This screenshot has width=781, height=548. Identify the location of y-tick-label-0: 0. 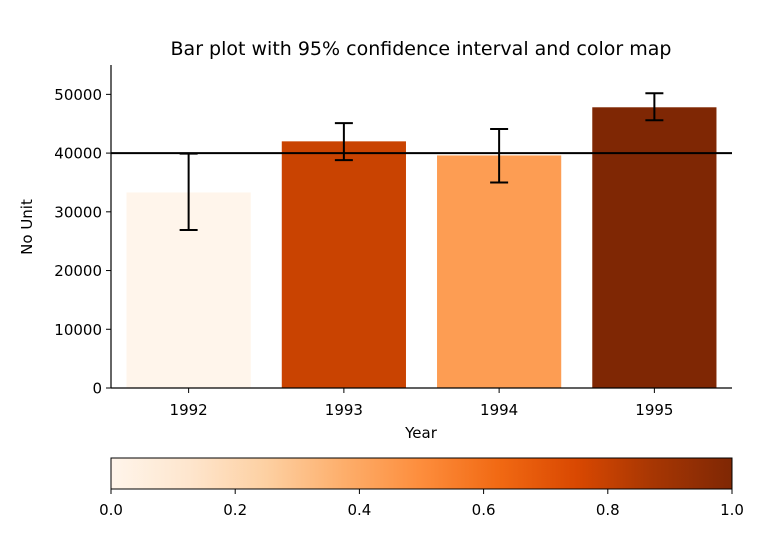
(97, 389).